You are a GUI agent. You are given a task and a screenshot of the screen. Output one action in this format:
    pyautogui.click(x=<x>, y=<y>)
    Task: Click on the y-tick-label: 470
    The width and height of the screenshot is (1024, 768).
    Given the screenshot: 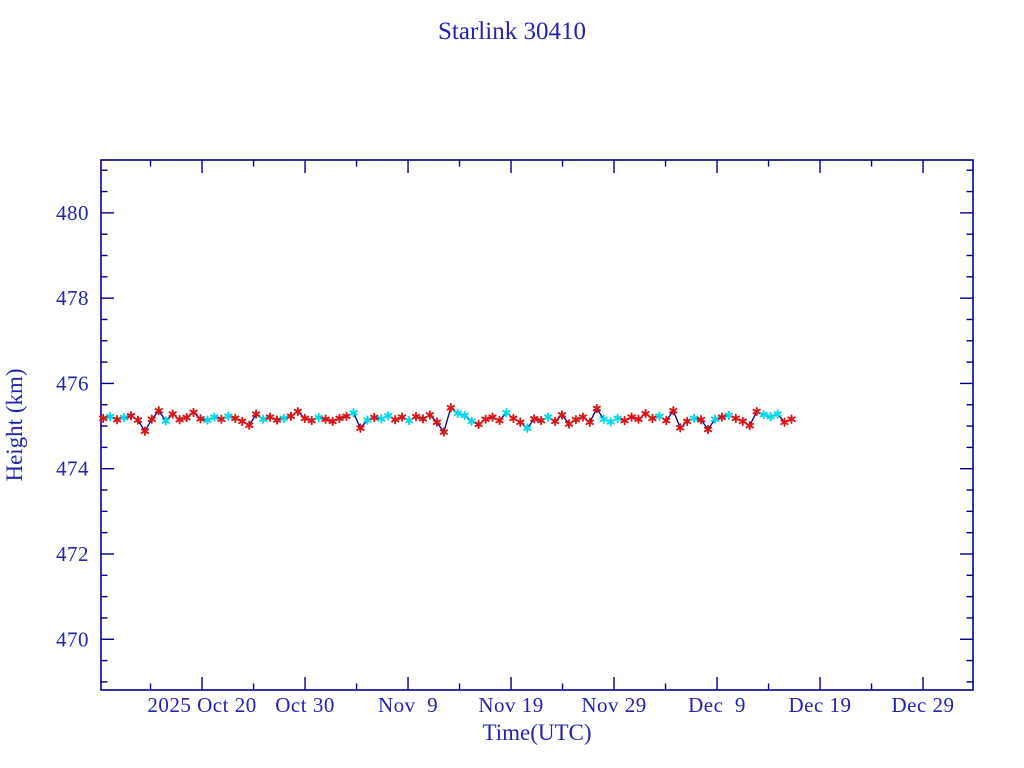 What is the action you would take?
    pyautogui.click(x=72, y=639)
    